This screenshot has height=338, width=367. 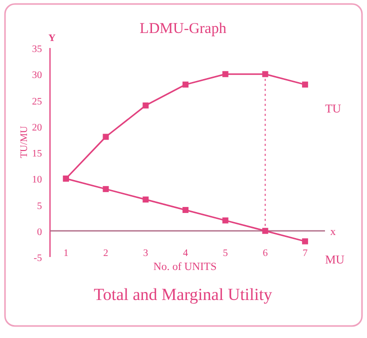 I want to click on y-tick-label: 30, so click(x=37, y=76).